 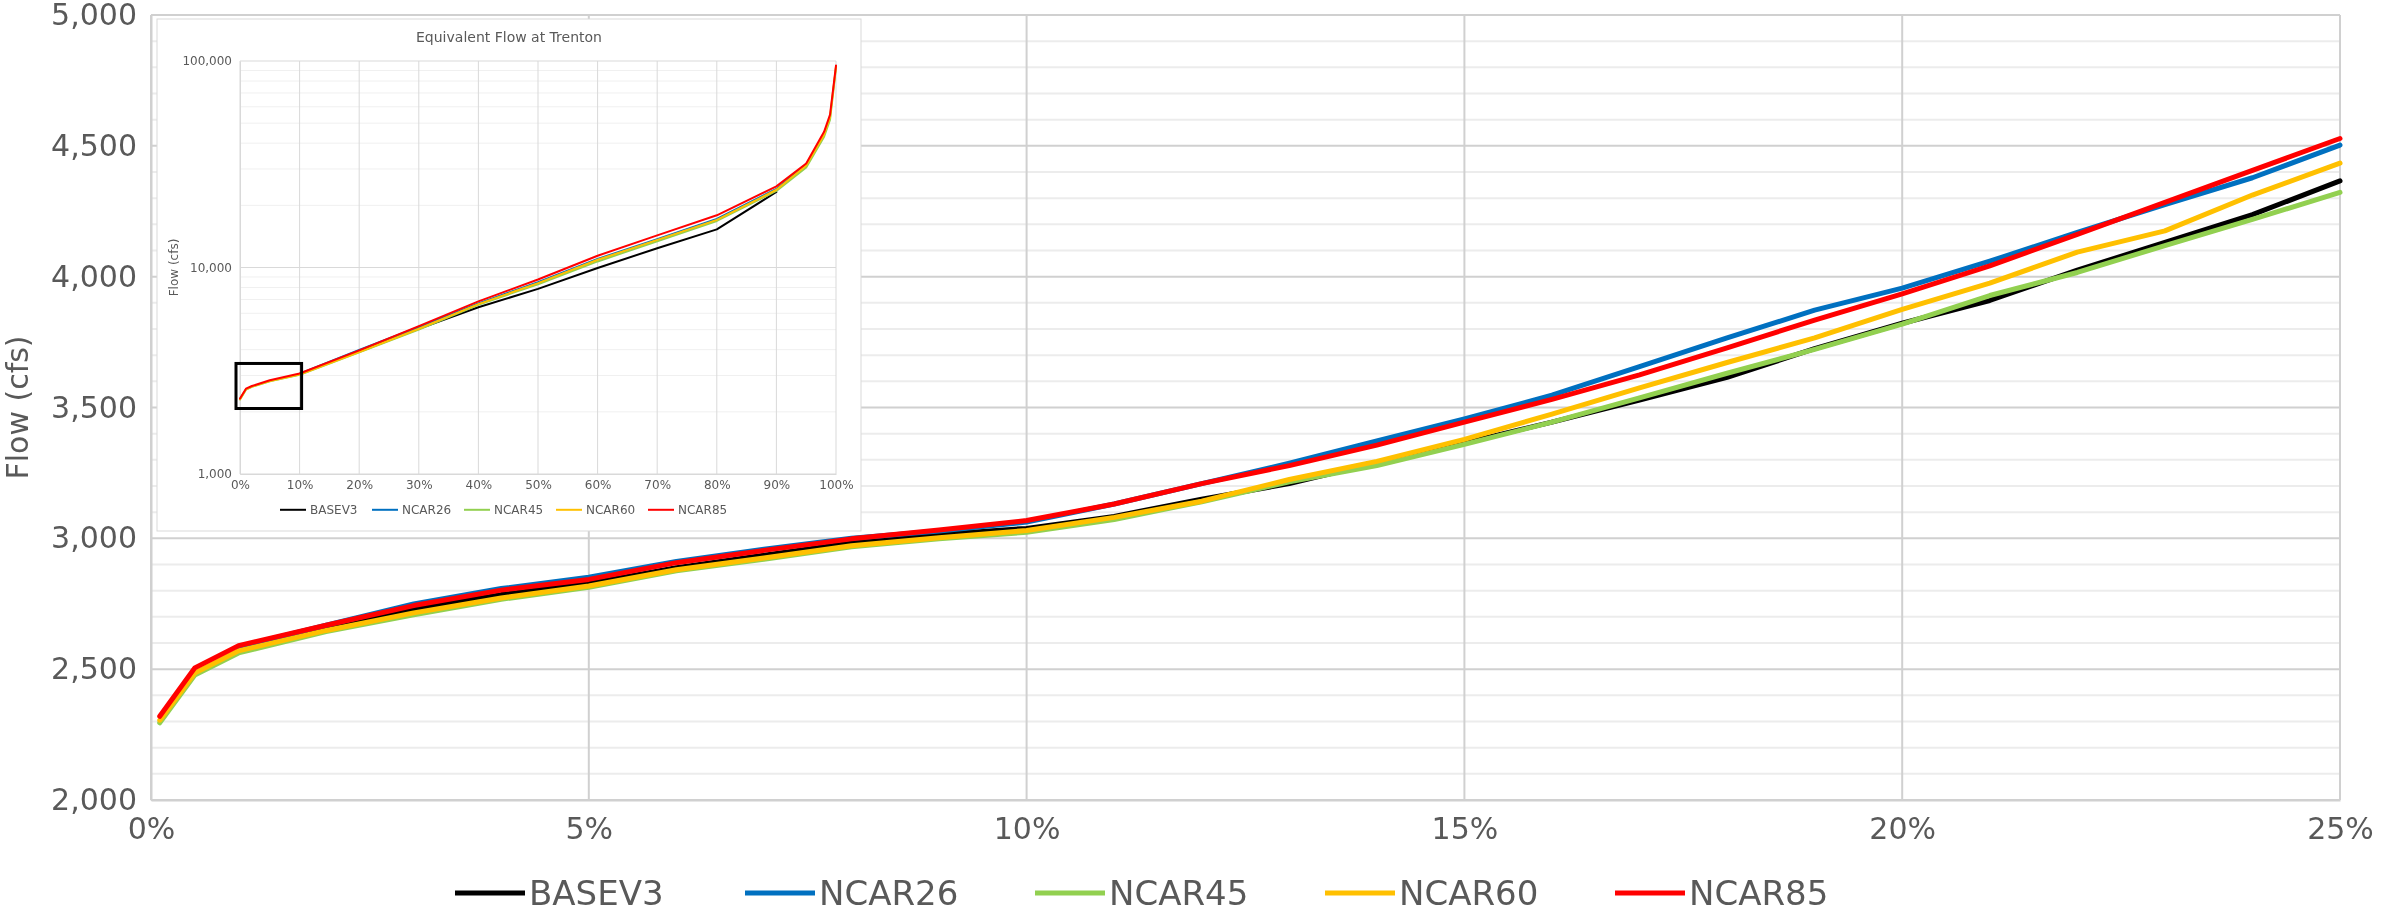 What do you see at coordinates (94, 538) in the screenshot?
I see `y-tick-label: 3,000` at bounding box center [94, 538].